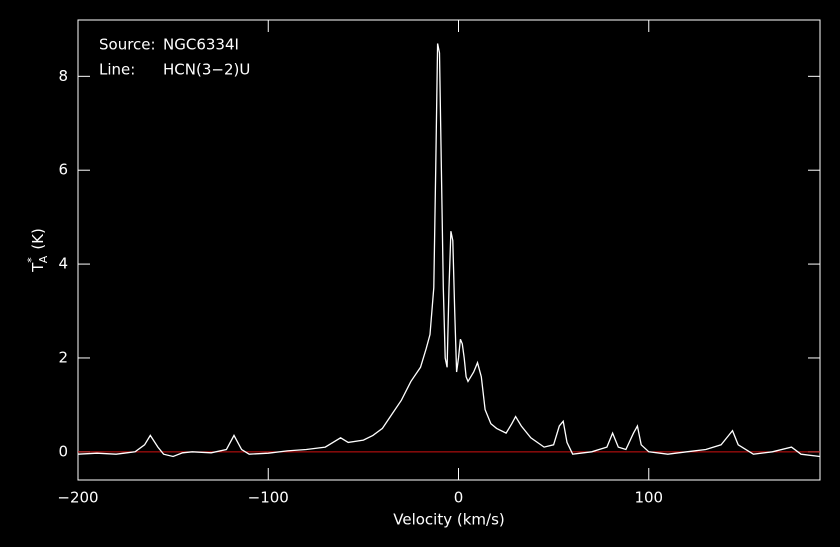 The width and height of the screenshot is (840, 547). I want to click on y-tick-label: 0, so click(63, 451).